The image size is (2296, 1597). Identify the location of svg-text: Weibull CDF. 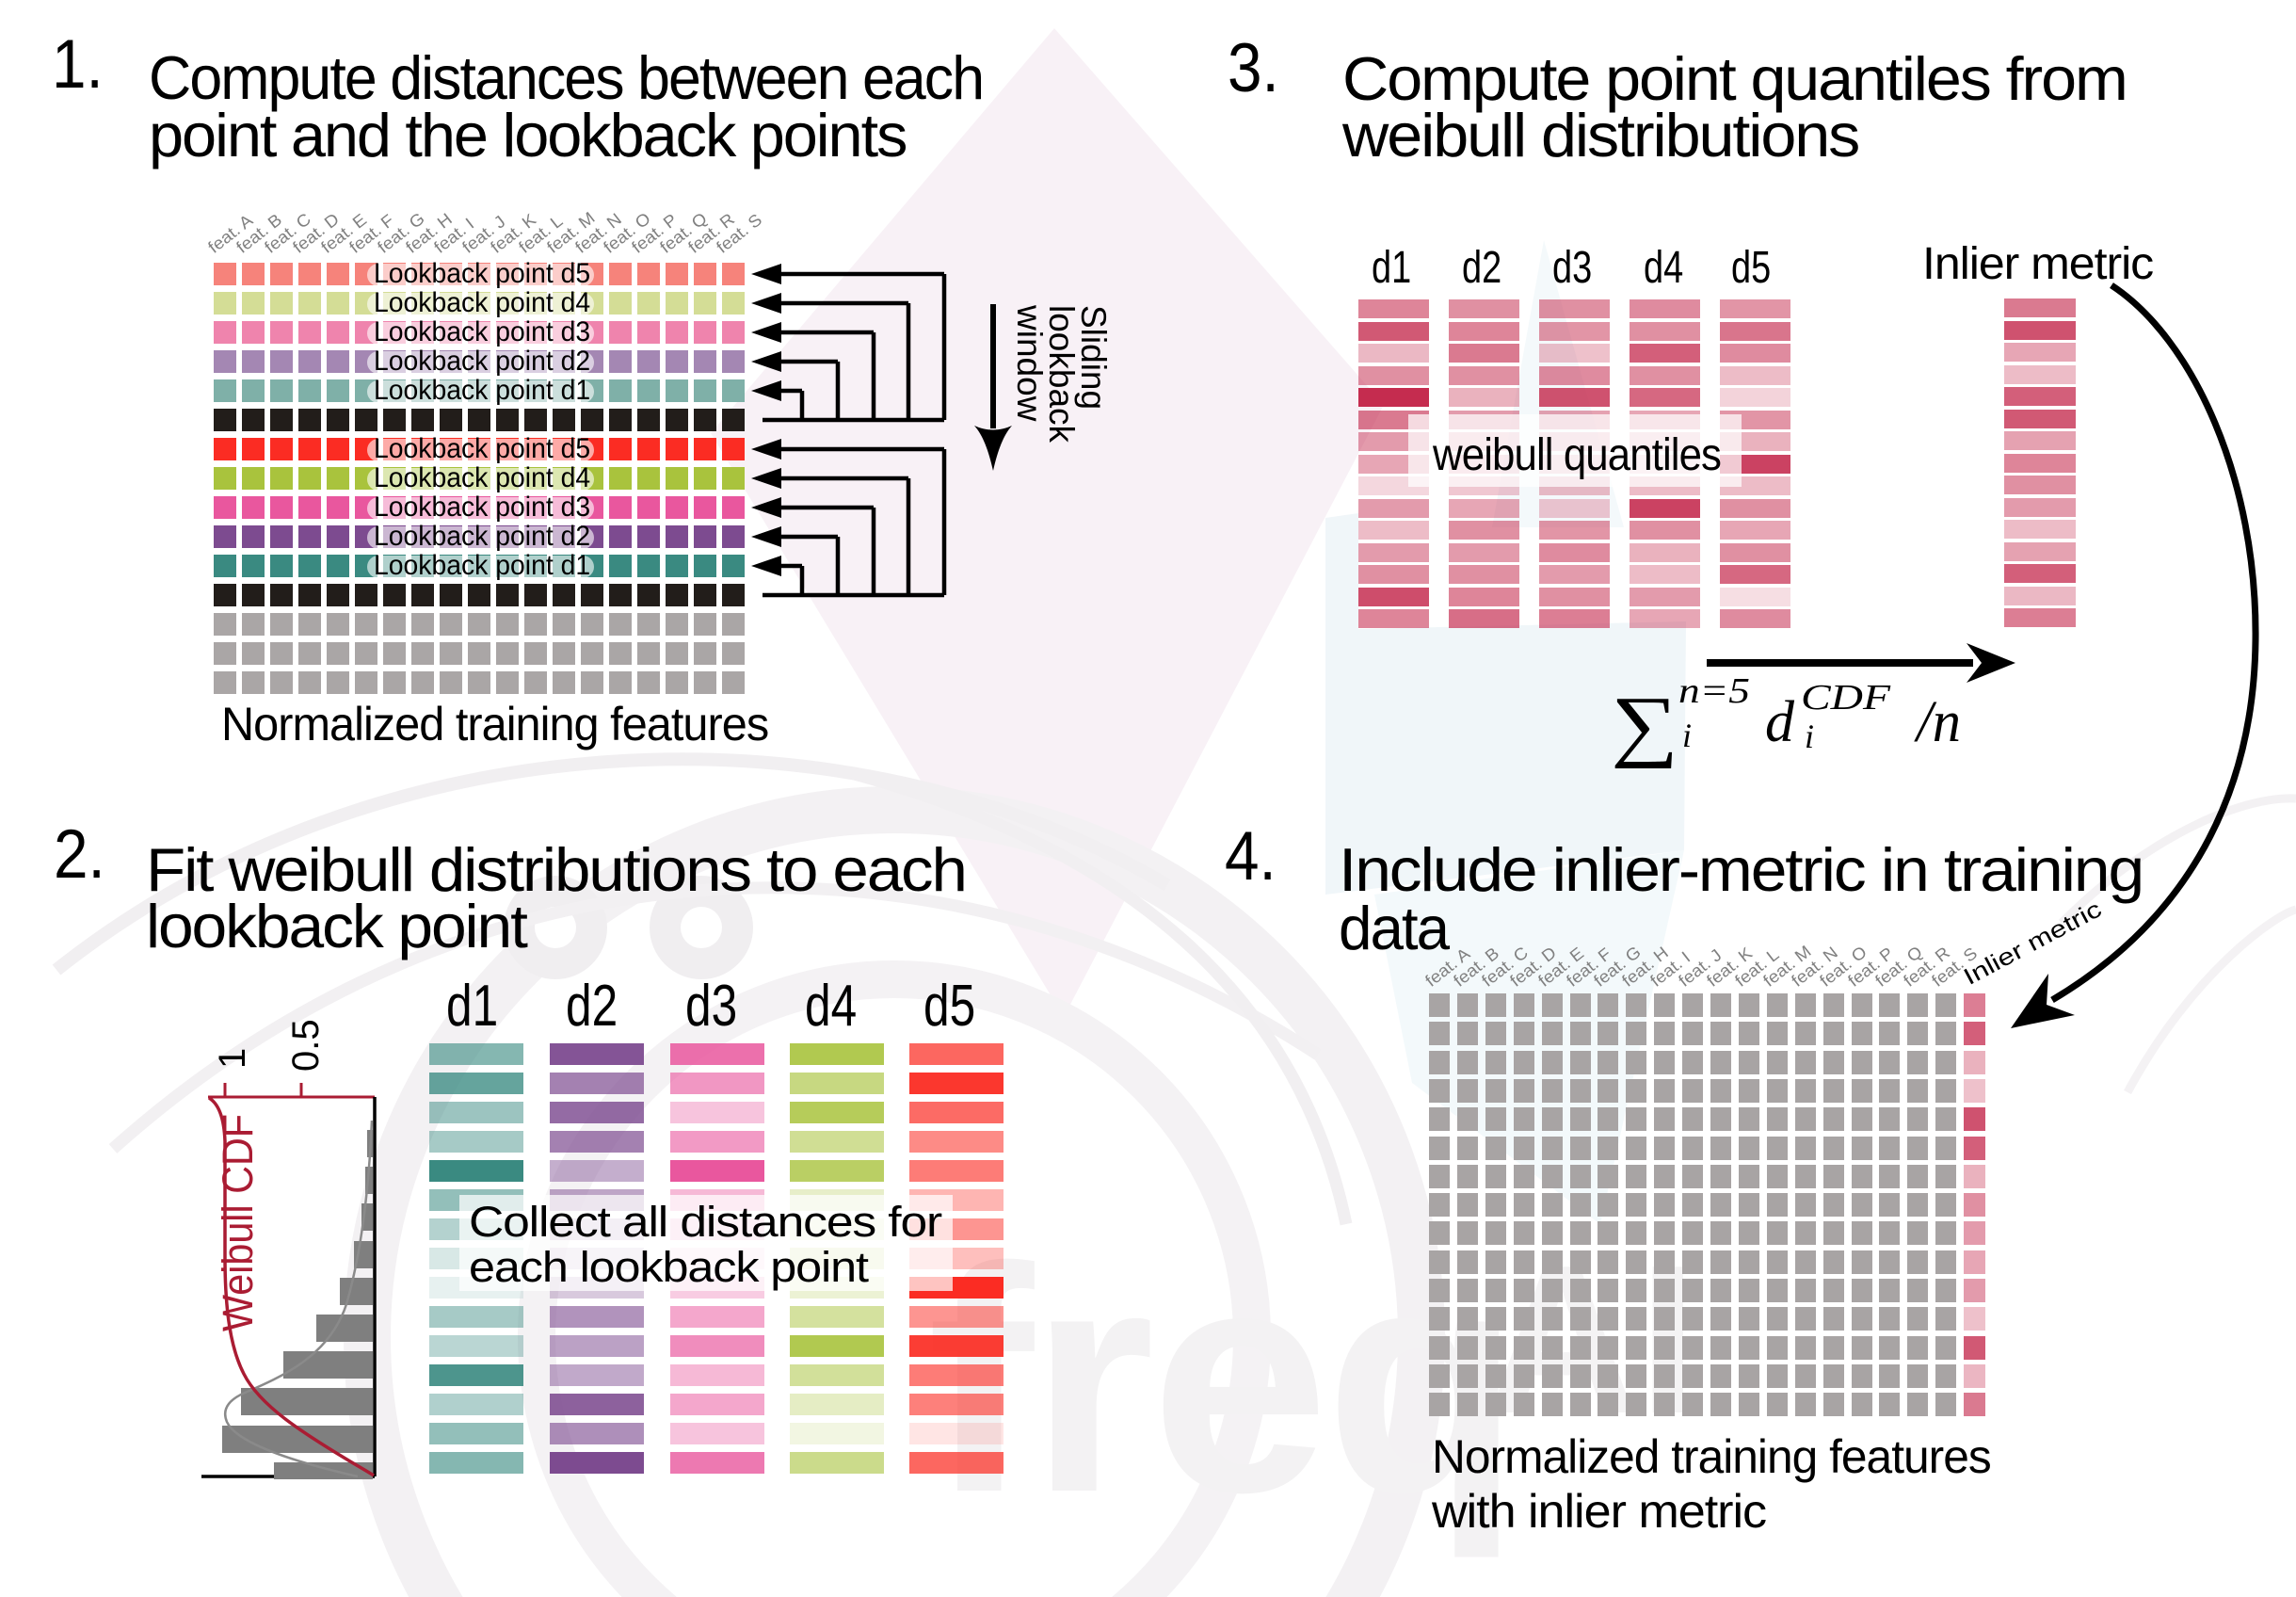
(238, 1222).